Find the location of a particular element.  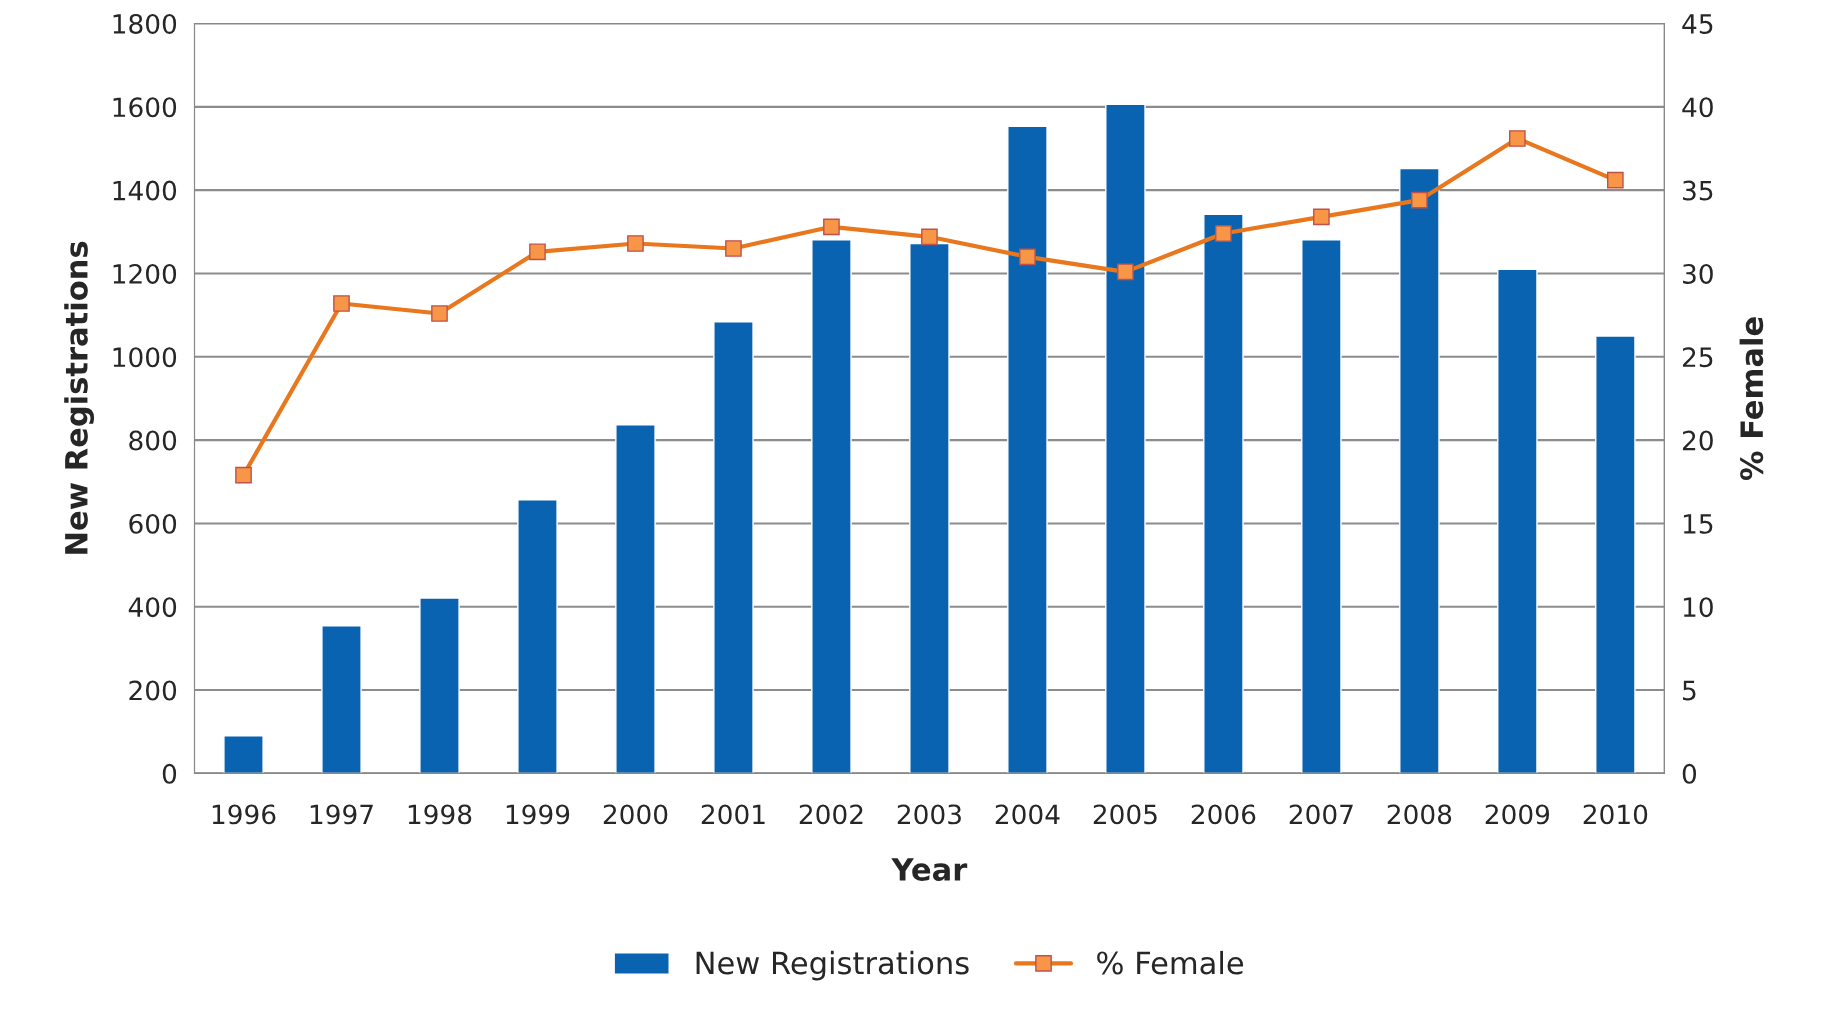

y2-tick-label: 25 is located at coordinates (1697, 357).